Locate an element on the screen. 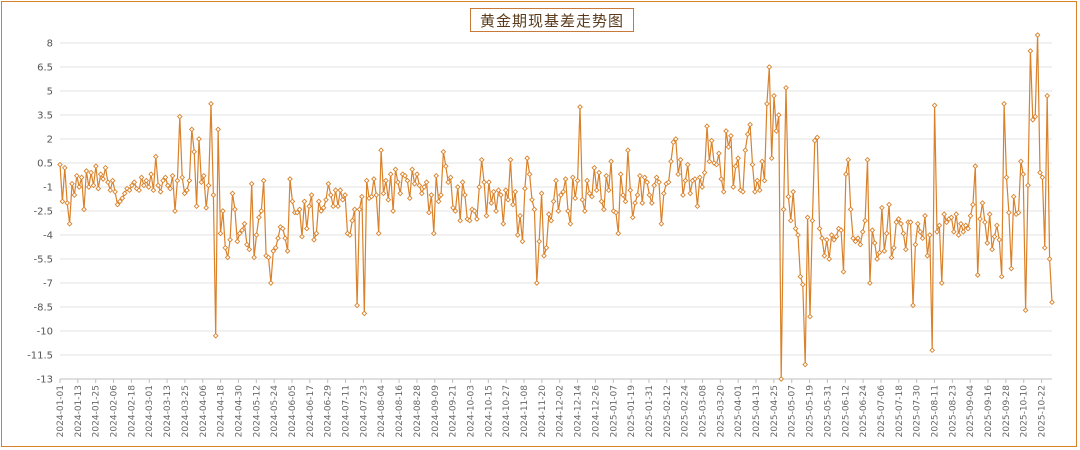 The width and height of the screenshot is (1080, 450). x-tick-label: 2024-04-06 is located at coordinates (204, 411).